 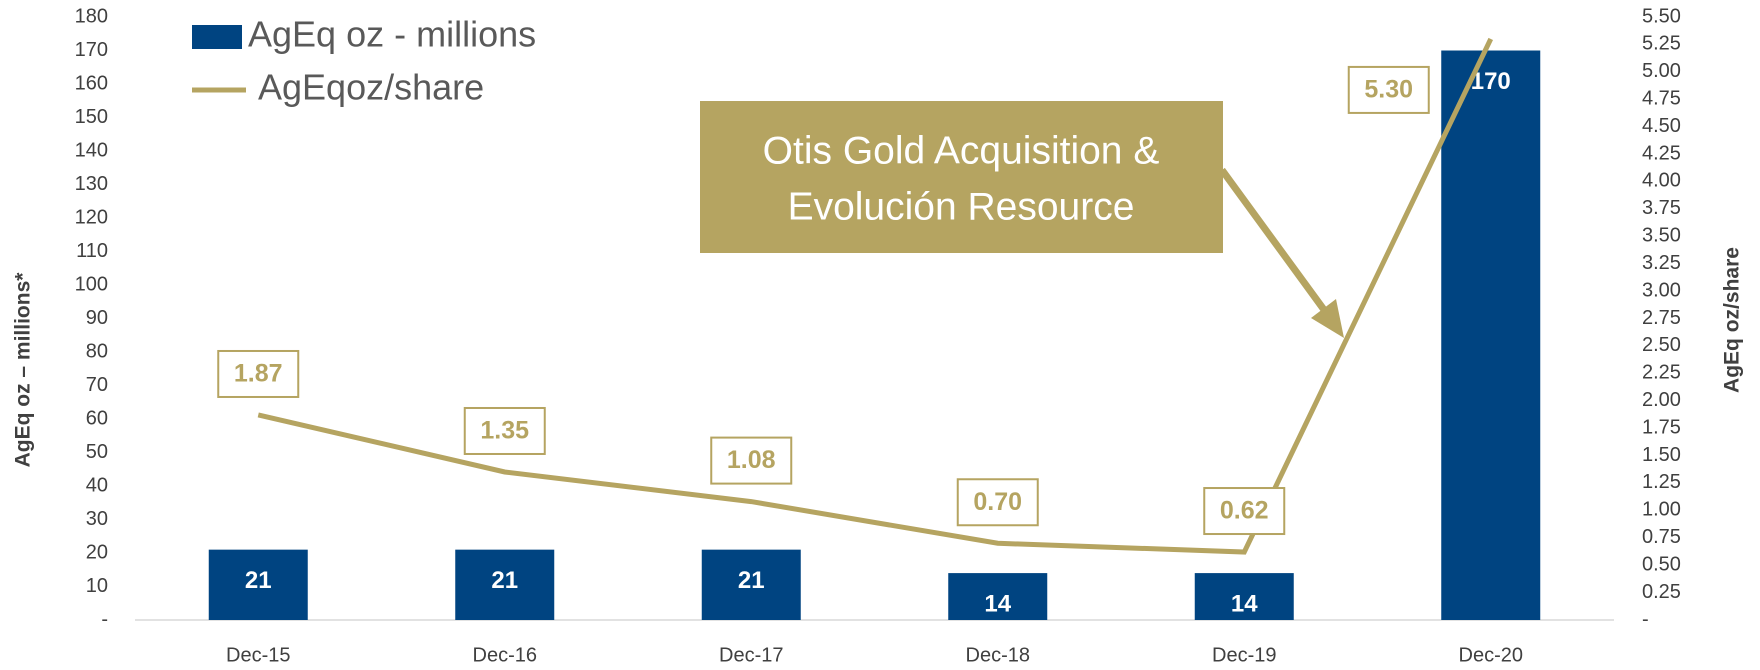 What do you see at coordinates (1661, 400) in the screenshot?
I see `y2-tick-label: 2.00` at bounding box center [1661, 400].